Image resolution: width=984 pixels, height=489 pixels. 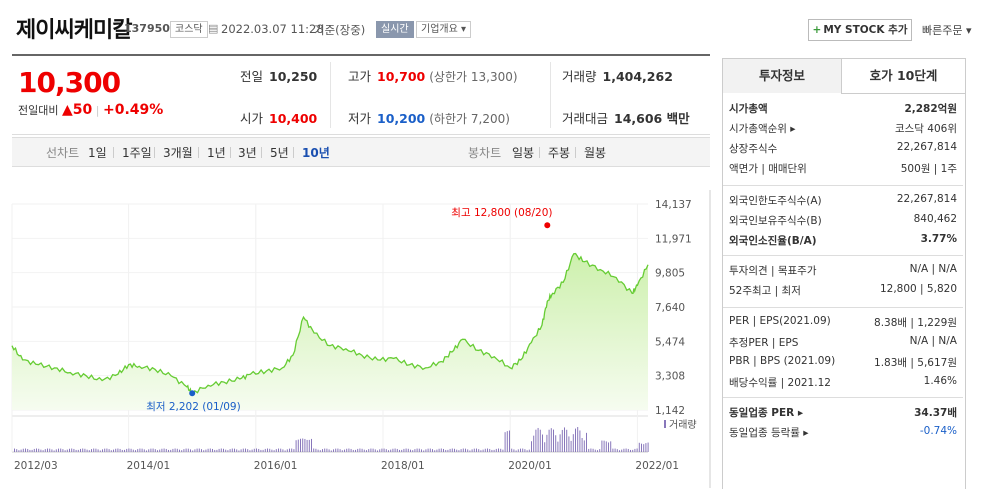 I want to click on info-value: -0.74%, so click(x=938, y=431).